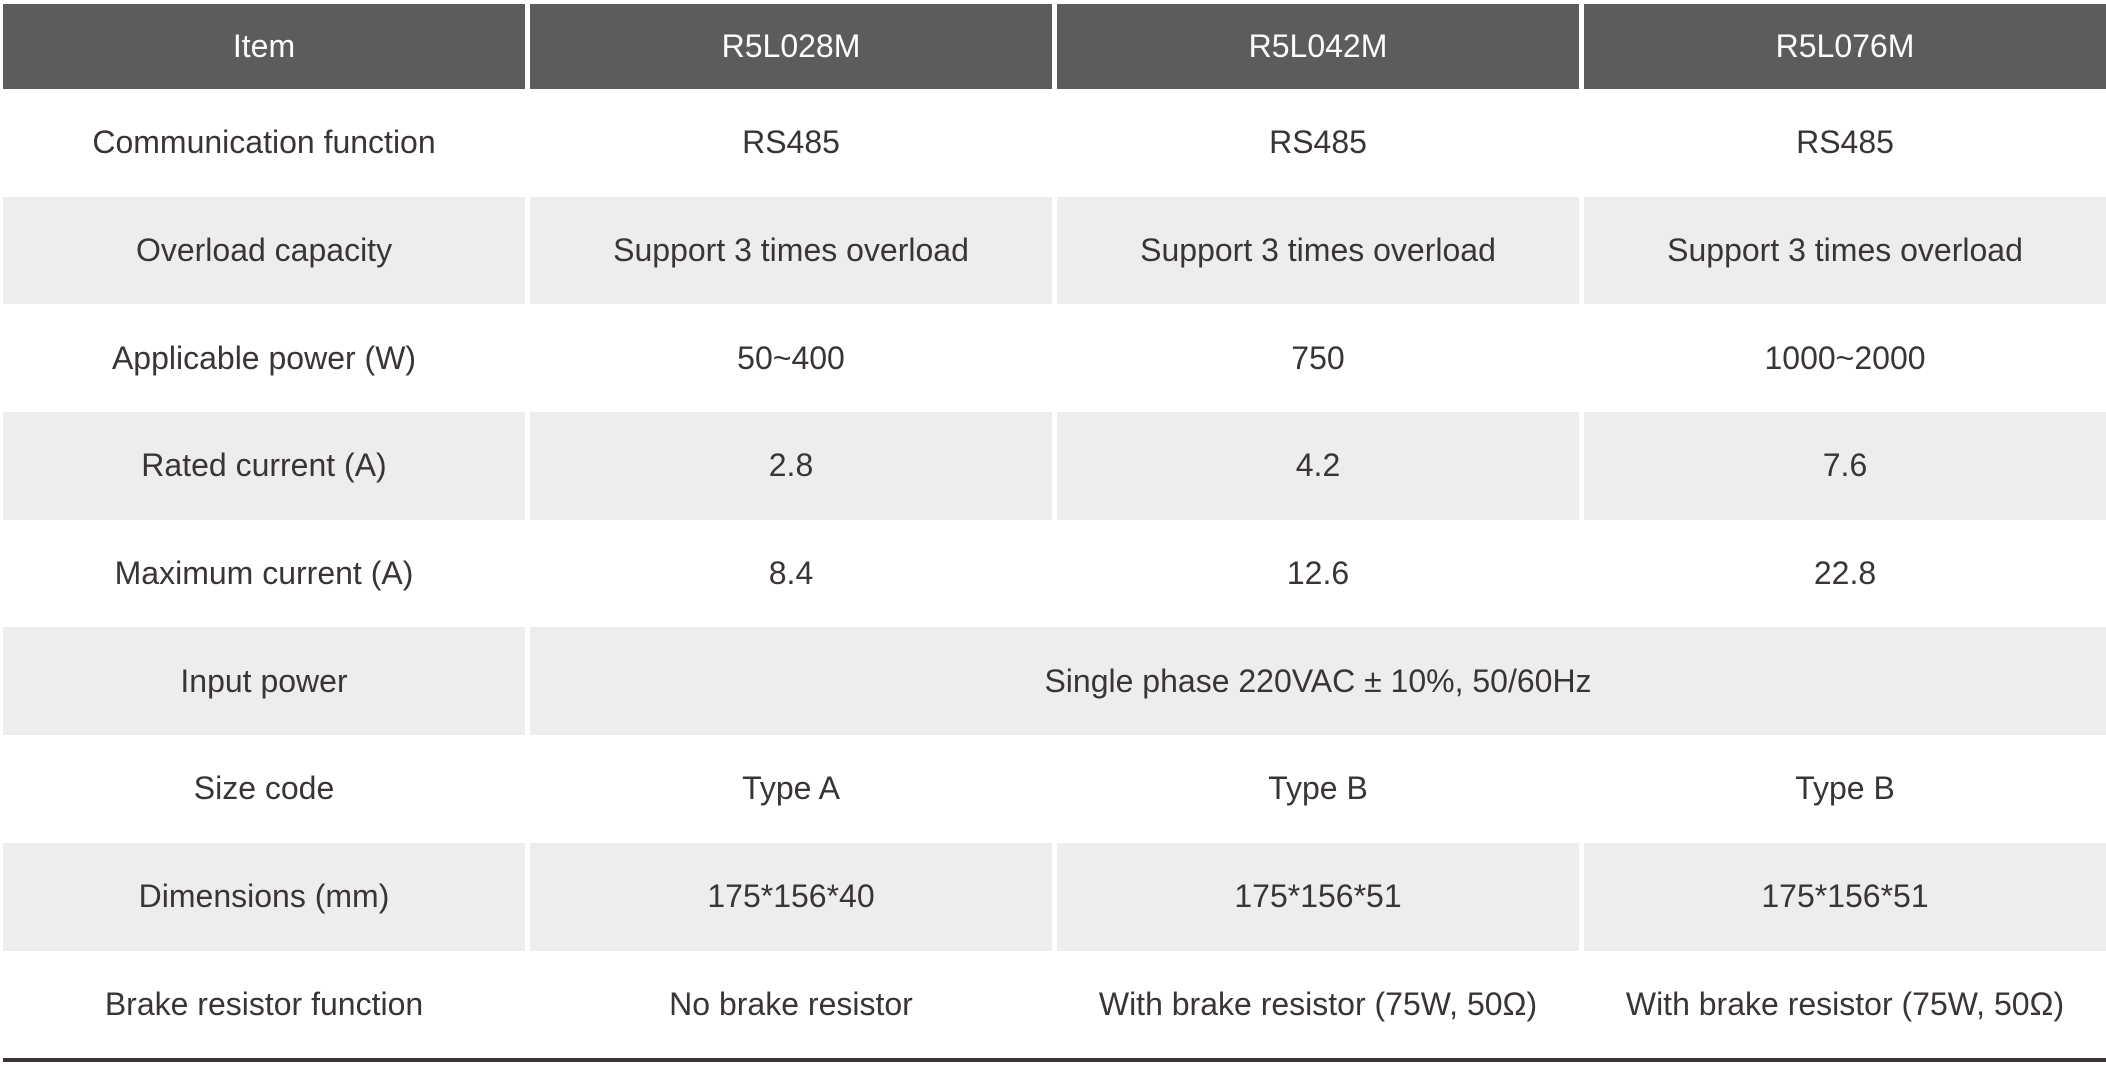  Describe the element at coordinates (1845, 896) in the screenshot. I see `dimensions-r5l076m: 175*156*51` at that location.